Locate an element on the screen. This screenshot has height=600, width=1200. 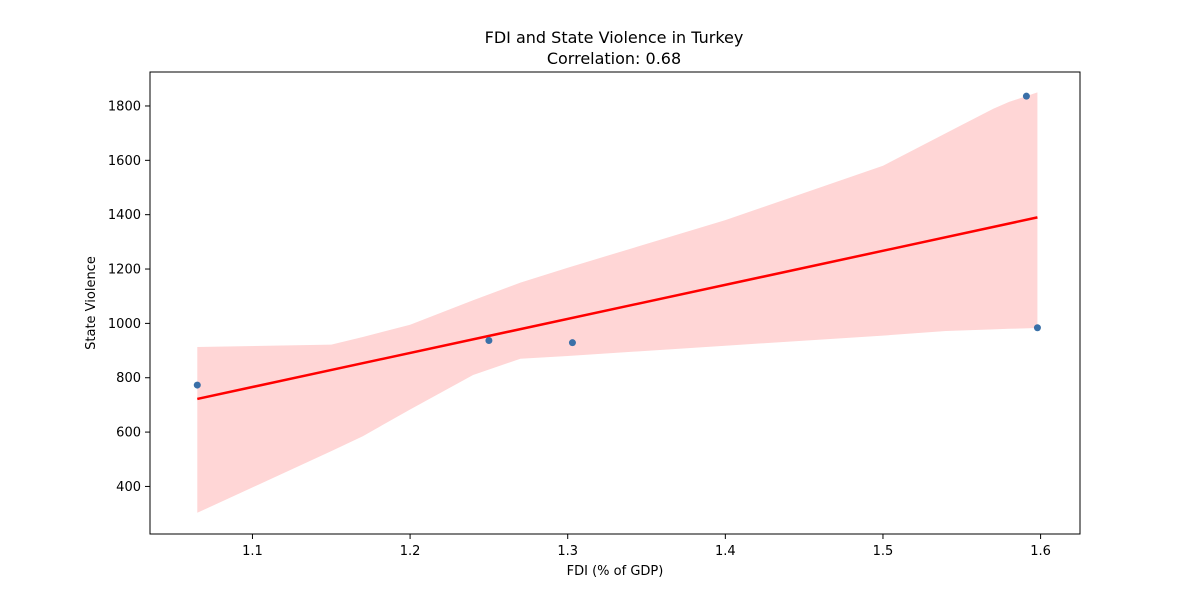
y-tick-label: 1200 is located at coordinates (124, 270).